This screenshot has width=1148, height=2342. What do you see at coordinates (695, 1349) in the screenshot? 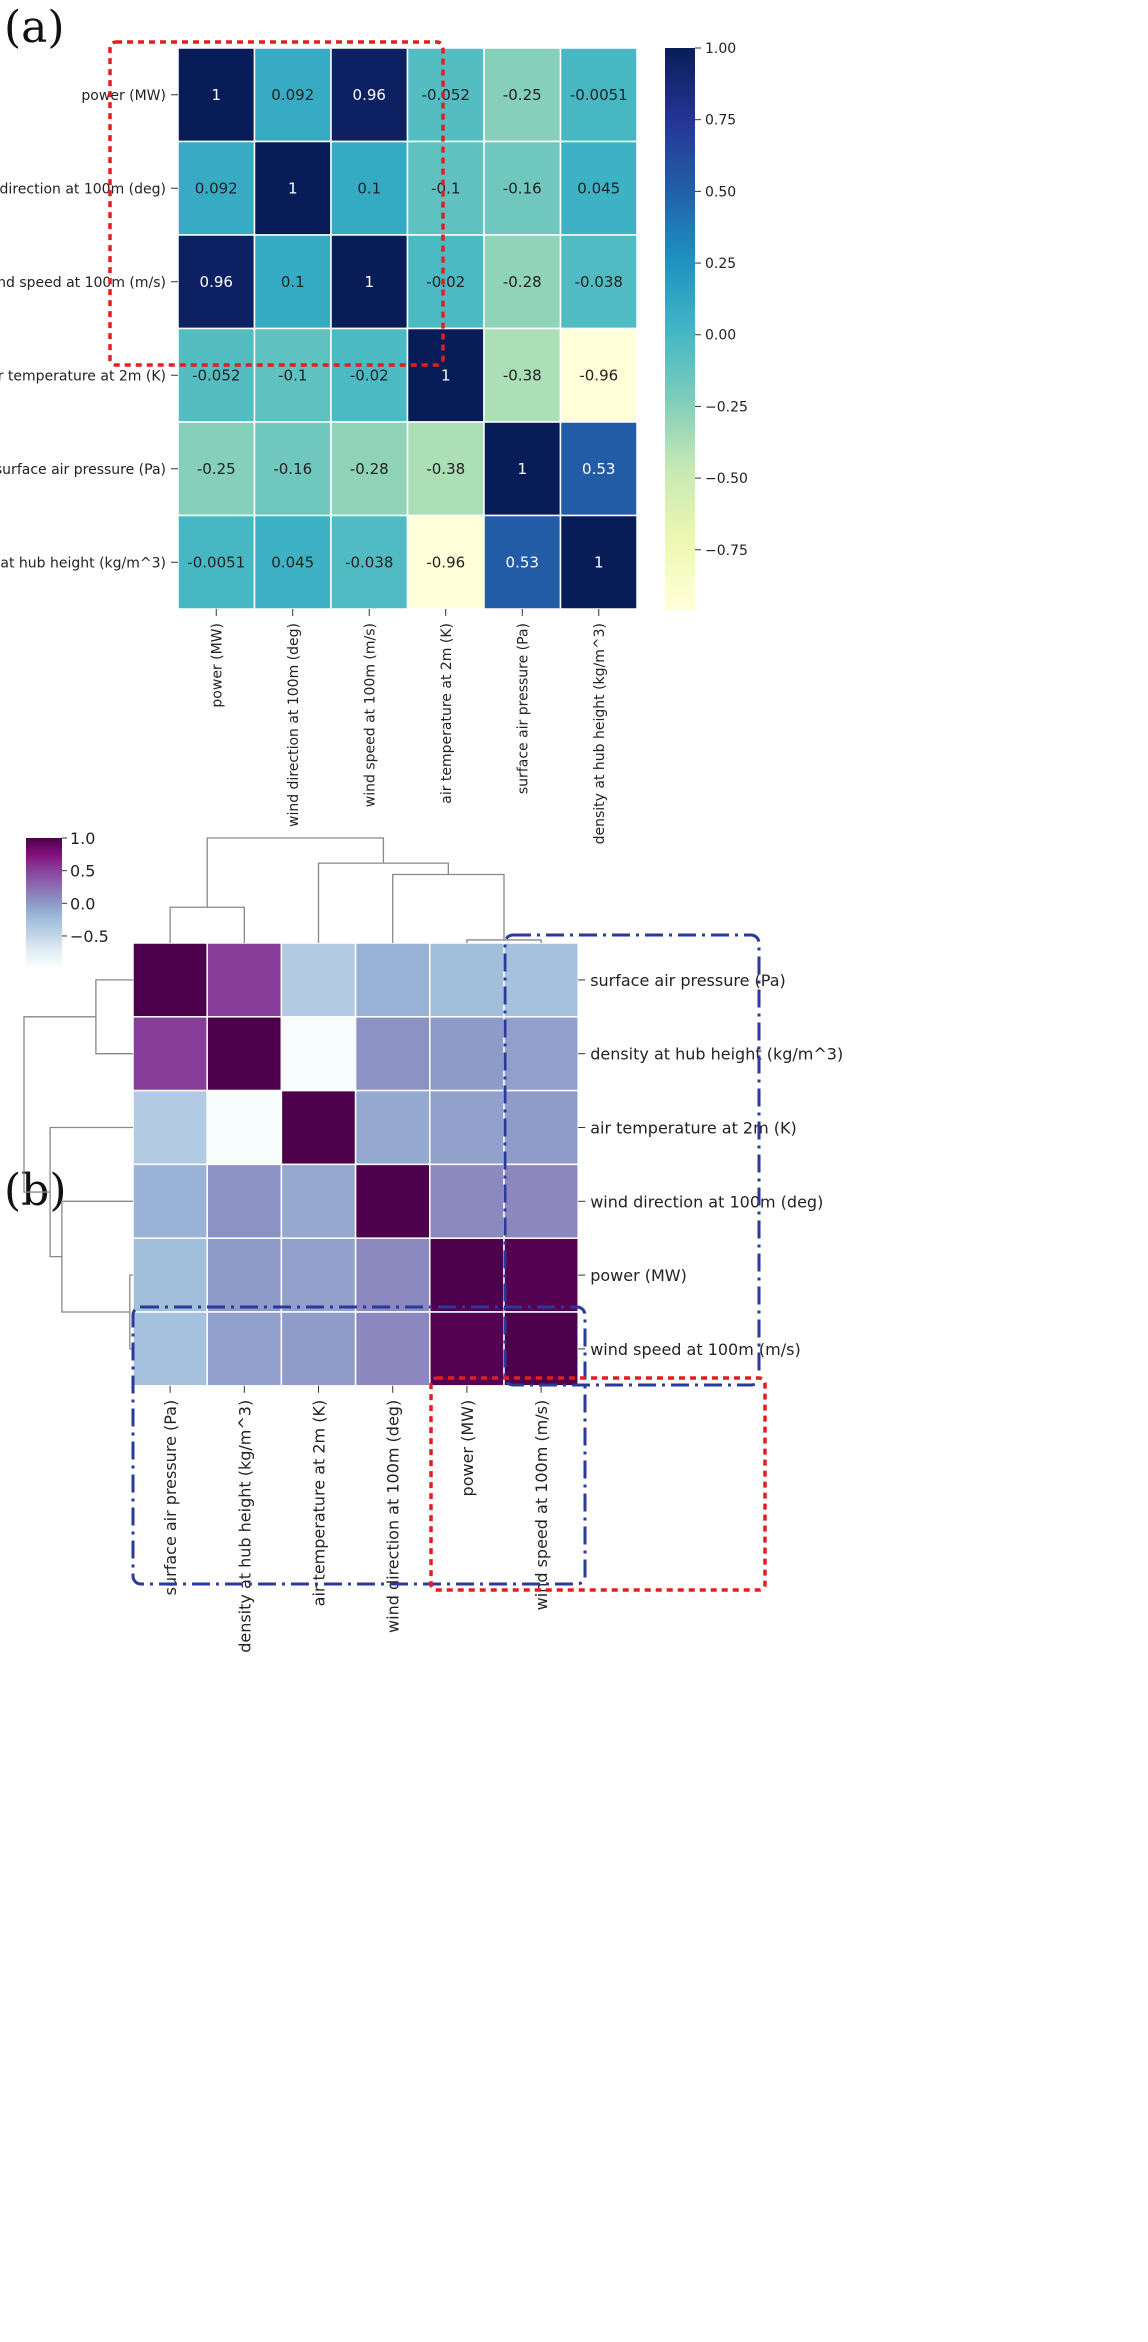
I see `y-tick-label: wind speed at 100m (m/s)` at bounding box center [695, 1349].